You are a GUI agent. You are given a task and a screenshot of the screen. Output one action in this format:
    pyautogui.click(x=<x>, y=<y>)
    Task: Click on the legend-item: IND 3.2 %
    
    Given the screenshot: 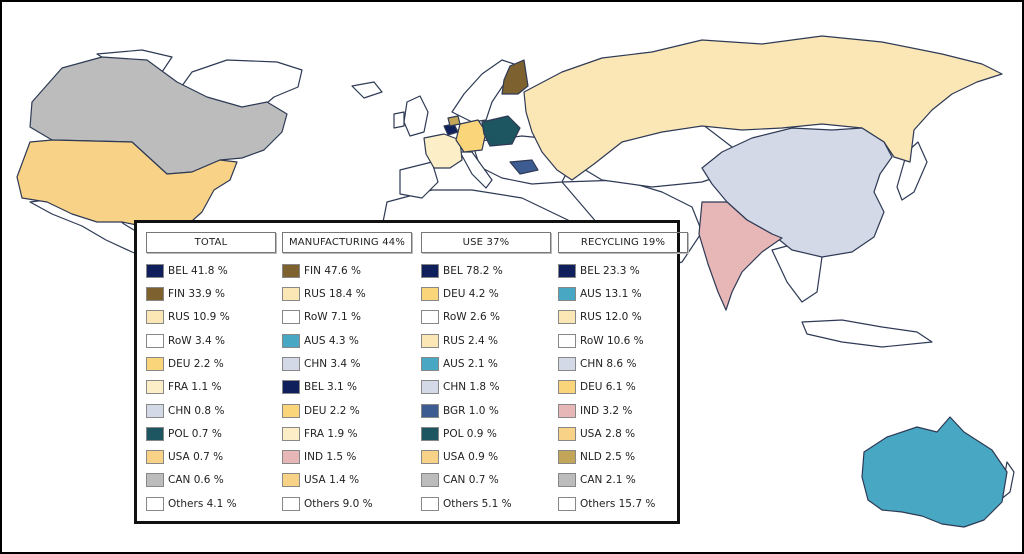 What is the action you would take?
    pyautogui.click(x=595, y=411)
    